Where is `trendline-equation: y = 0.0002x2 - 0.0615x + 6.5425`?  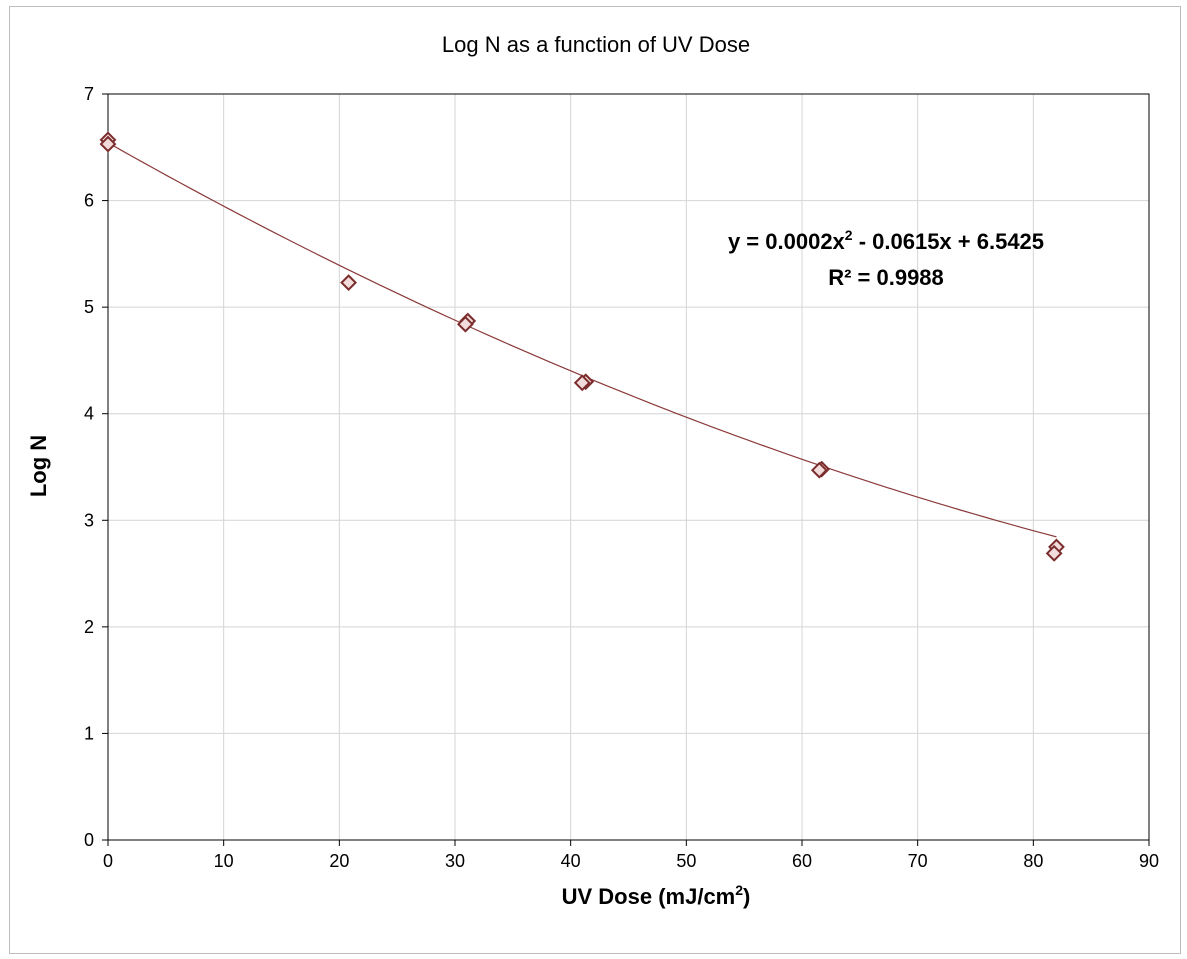 trendline-equation: y = 0.0002x2 - 0.0615x + 6.5425 is located at coordinates (886, 240).